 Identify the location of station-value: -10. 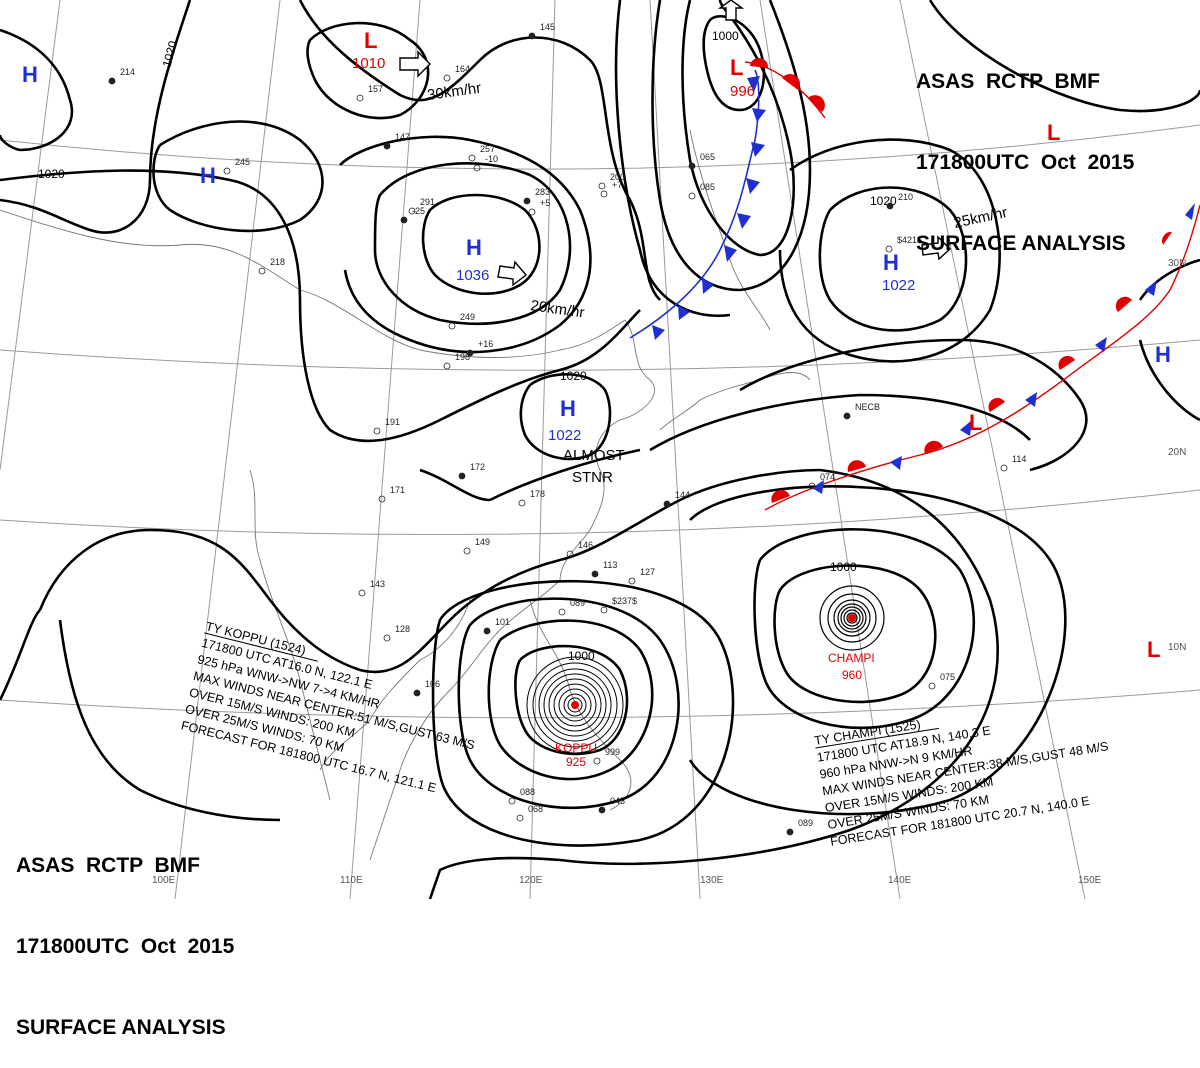
(491, 159).